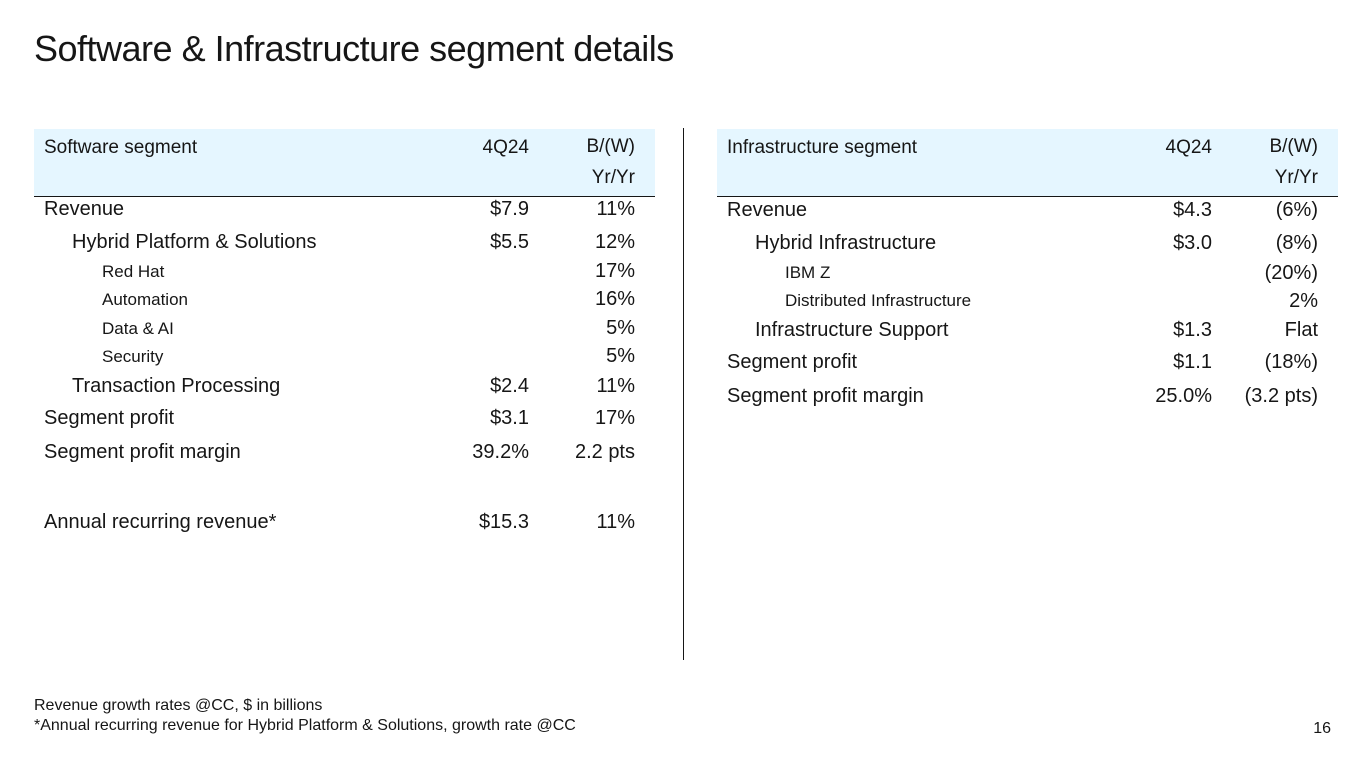 The height and width of the screenshot is (768, 1365). I want to click on row-label: Transaction Processing, so click(176, 386).